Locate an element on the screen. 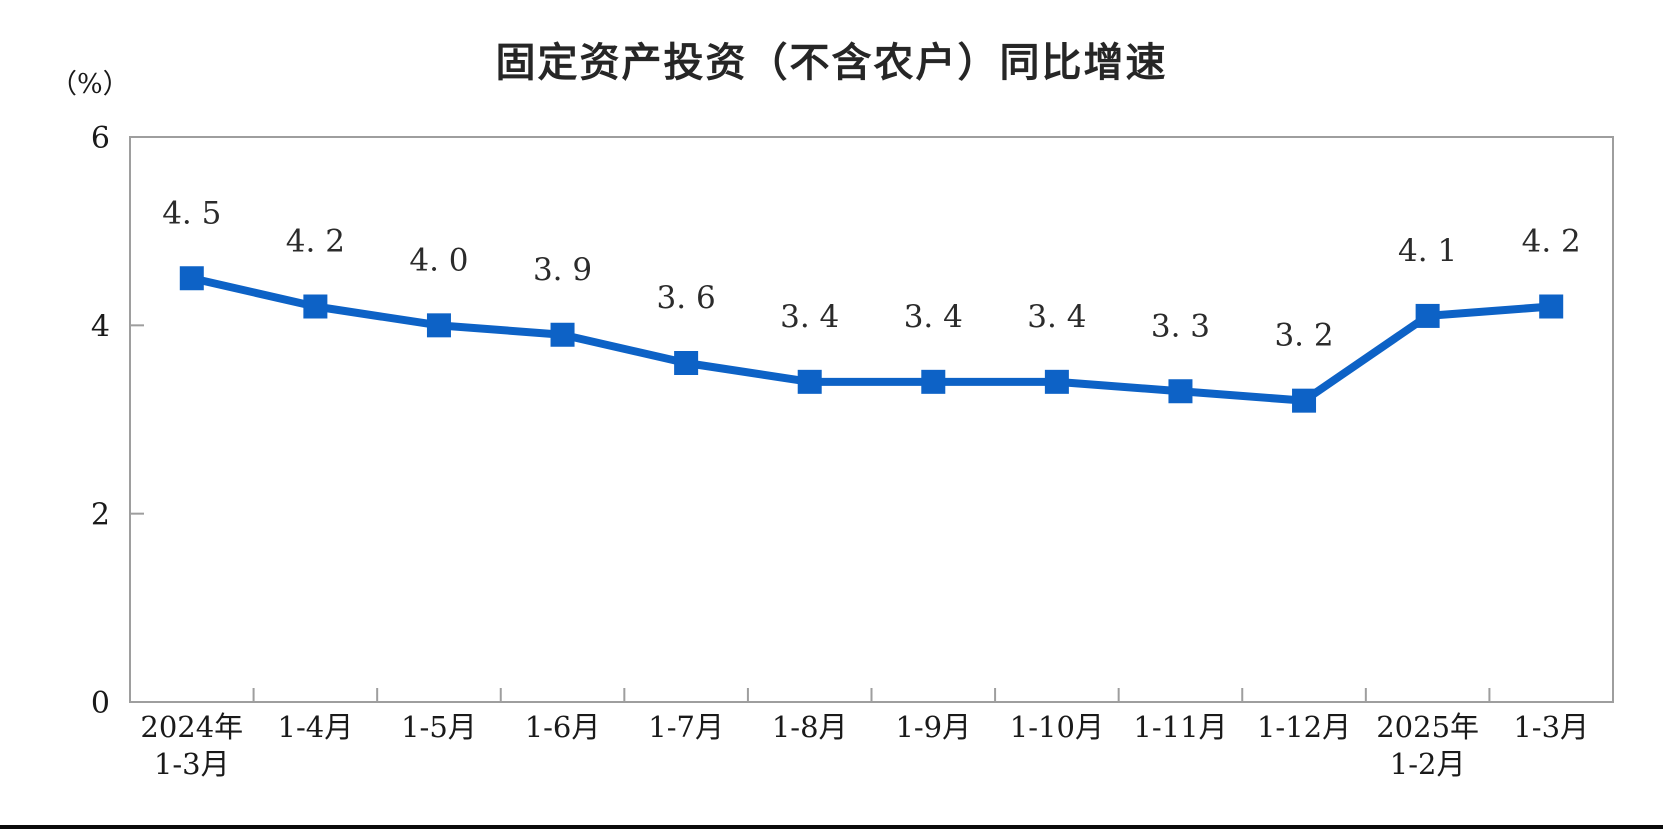  x-axis-label: 1-4月 is located at coordinates (316, 727).